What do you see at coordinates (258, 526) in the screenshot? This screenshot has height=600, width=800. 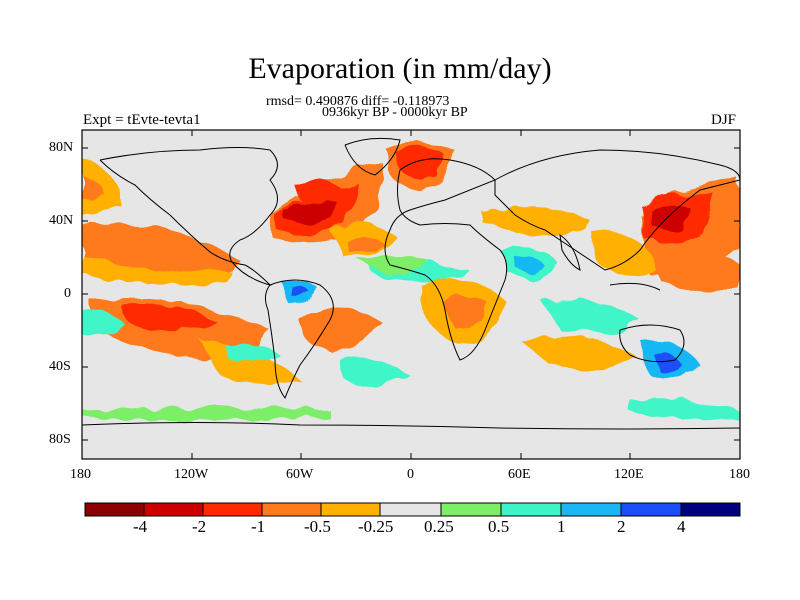 I see `colorbar-label: -1` at bounding box center [258, 526].